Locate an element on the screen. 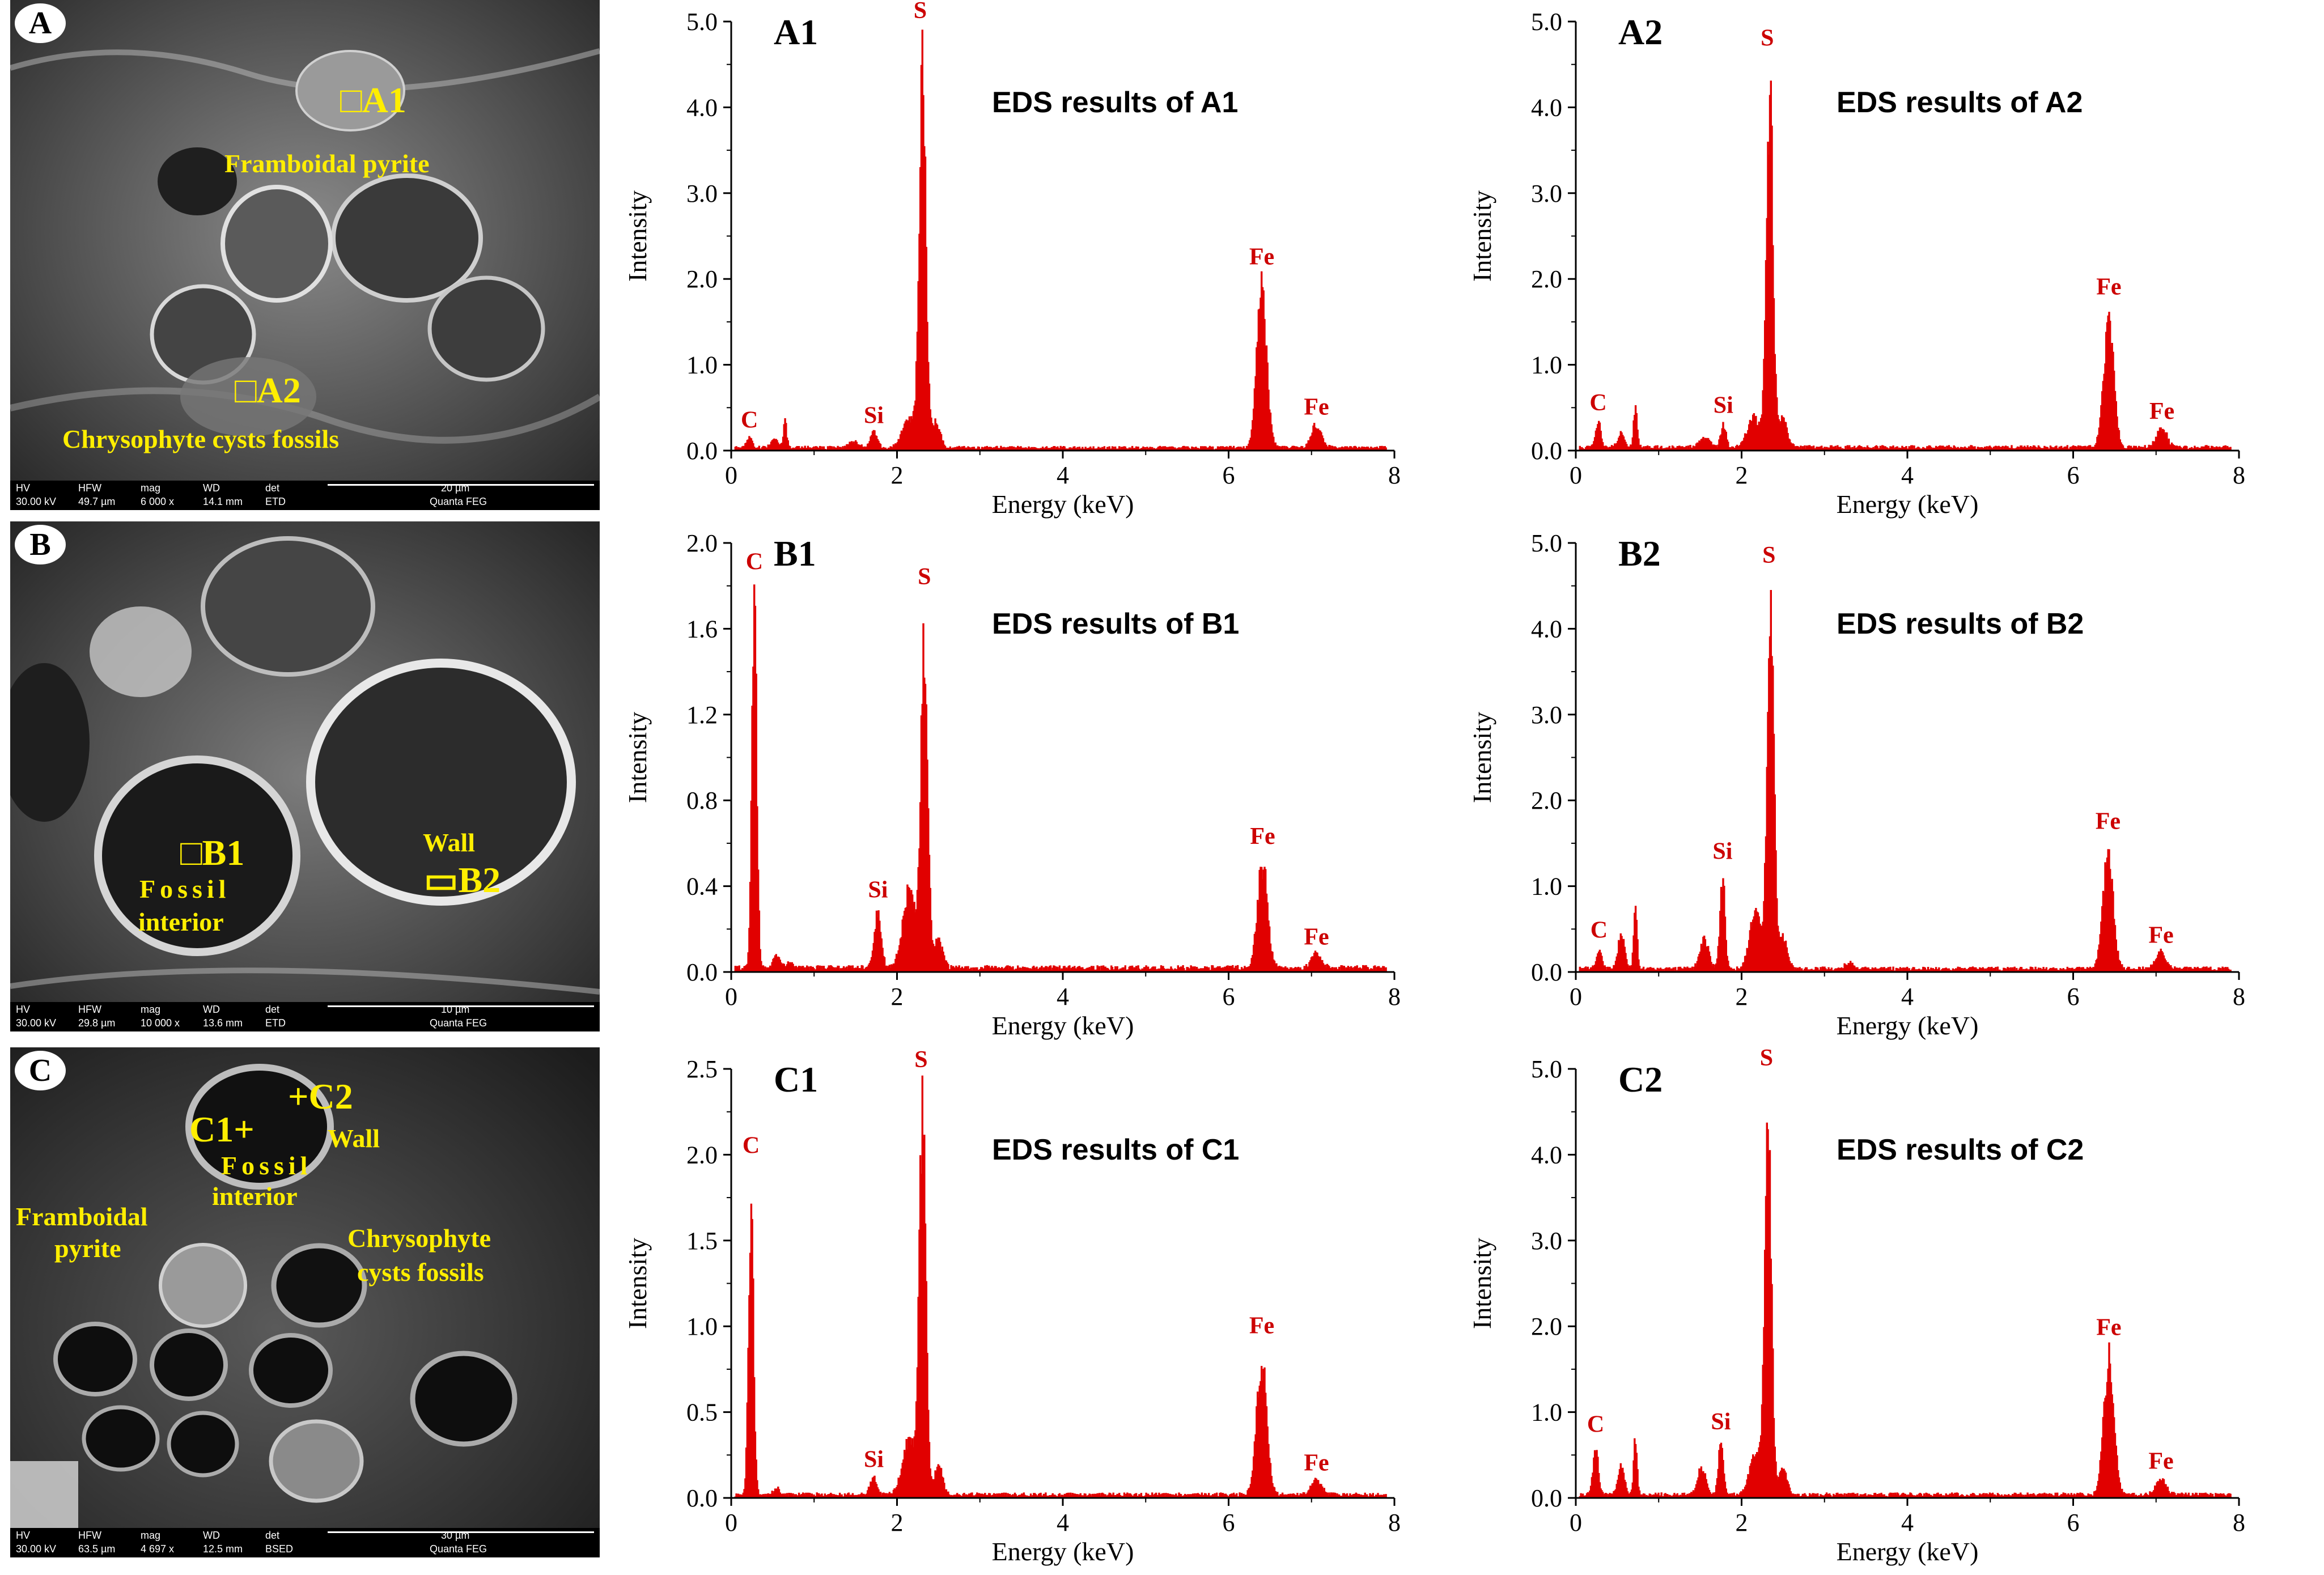 The image size is (2324, 1575). spot-marker-b2: ▭B2 is located at coordinates (462, 880).